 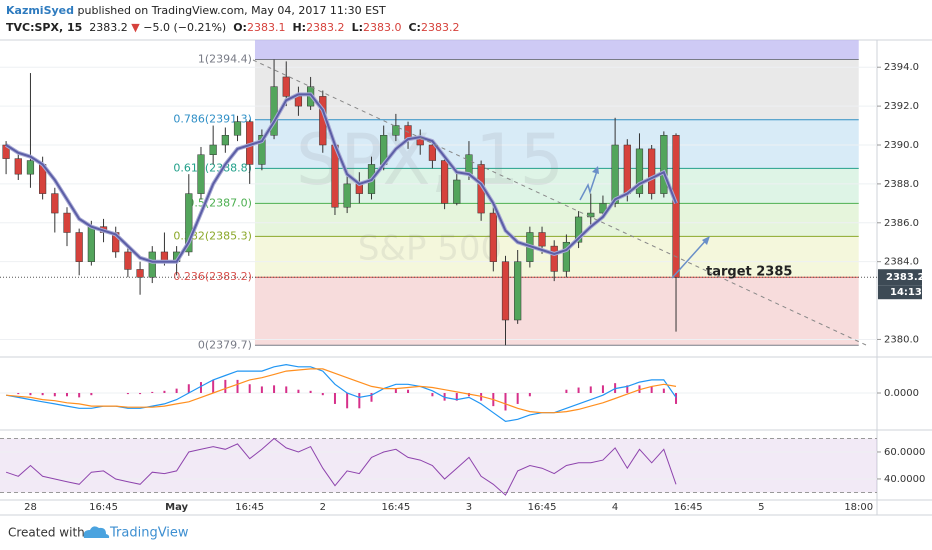 What do you see at coordinates (219, 202) in the screenshot?
I see `fib-label: 0.5(2387.0)` at bounding box center [219, 202].